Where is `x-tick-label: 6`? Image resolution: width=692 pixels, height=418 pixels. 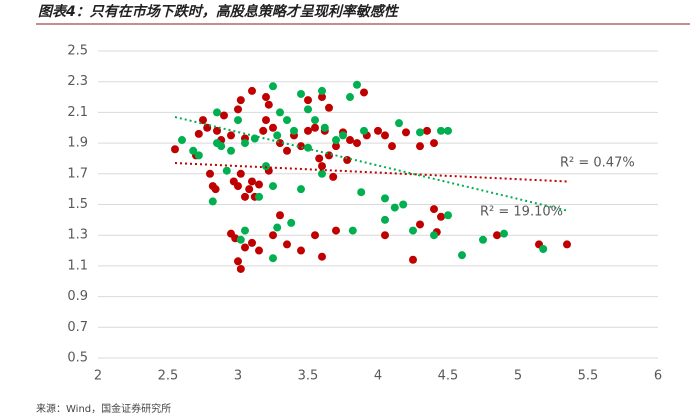
x-tick-label: 6 is located at coordinates (658, 376).